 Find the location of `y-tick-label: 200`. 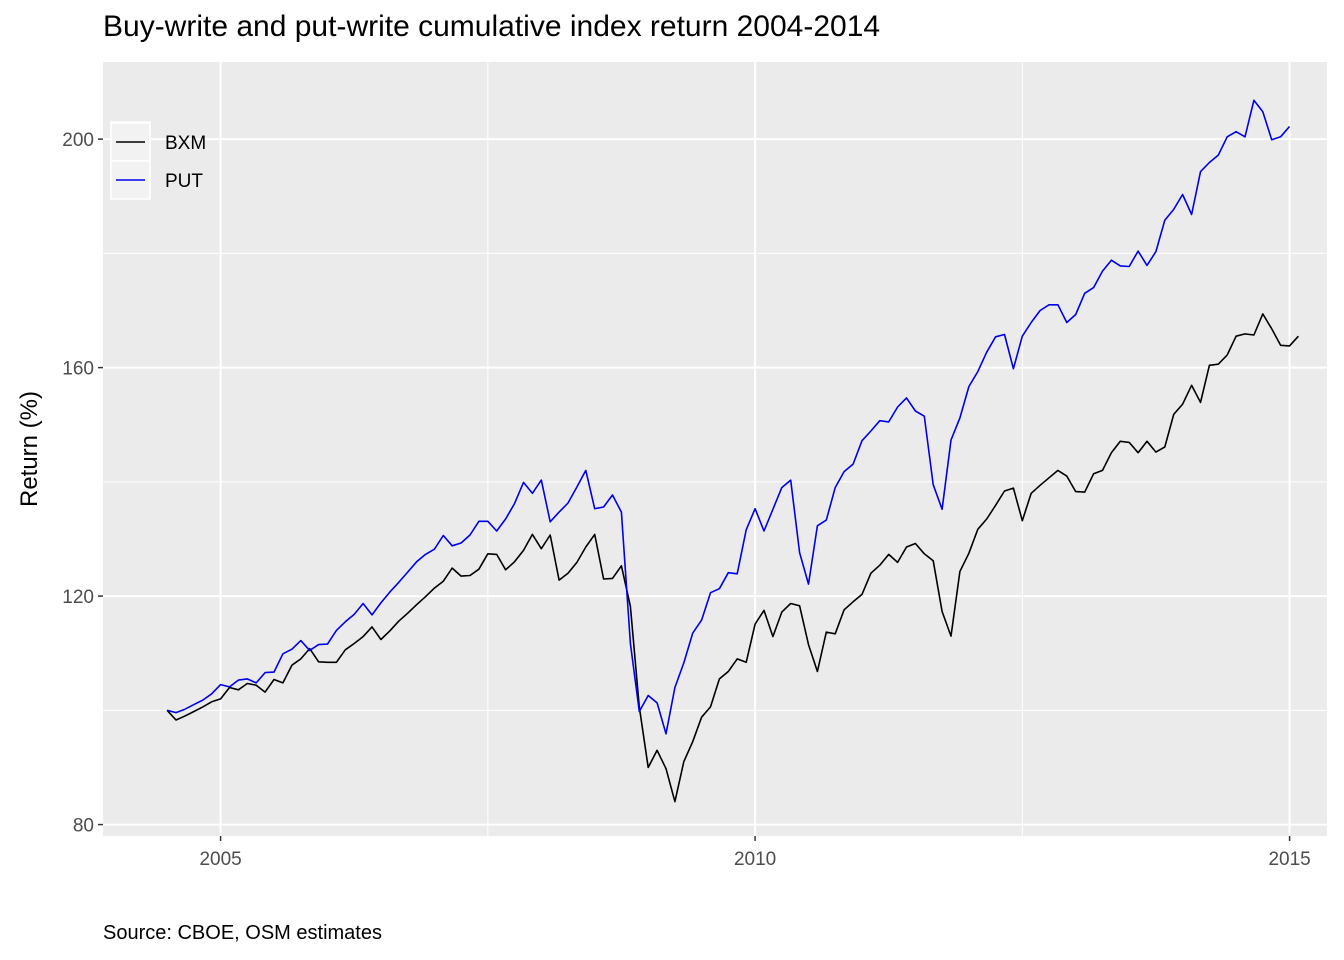

y-tick-label: 200 is located at coordinates (78, 140).